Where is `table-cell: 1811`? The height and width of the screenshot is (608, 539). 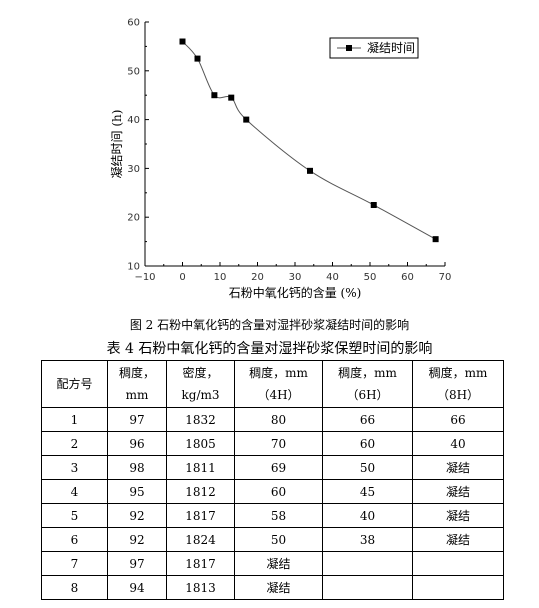 table-cell: 1811 is located at coordinates (200, 467).